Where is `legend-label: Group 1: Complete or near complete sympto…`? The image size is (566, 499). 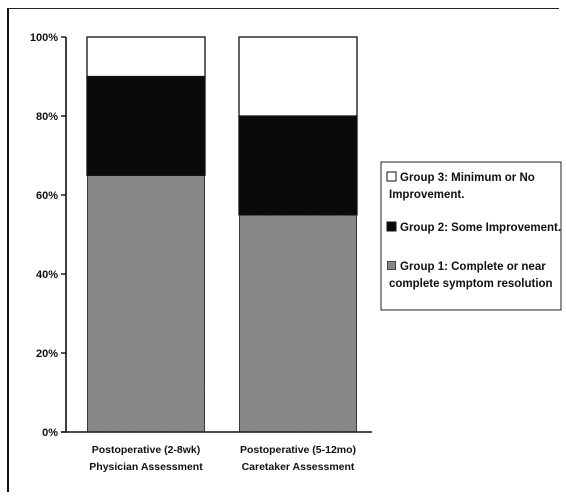 legend-label: Group 1: Complete or near complete sympto… is located at coordinates (471, 275).